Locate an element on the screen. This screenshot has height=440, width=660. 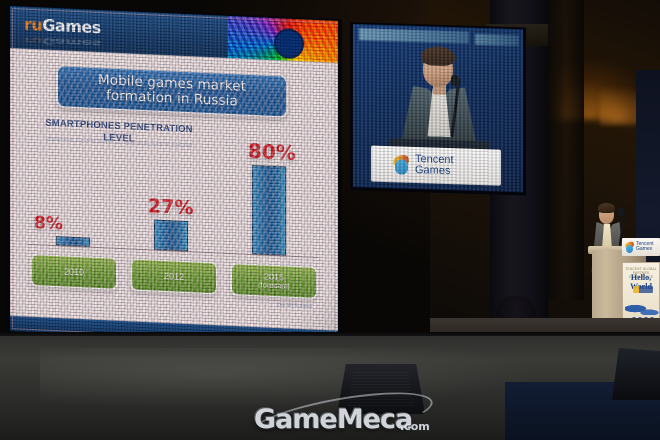
category-box-2010: 2010 is located at coordinates (74, 271).